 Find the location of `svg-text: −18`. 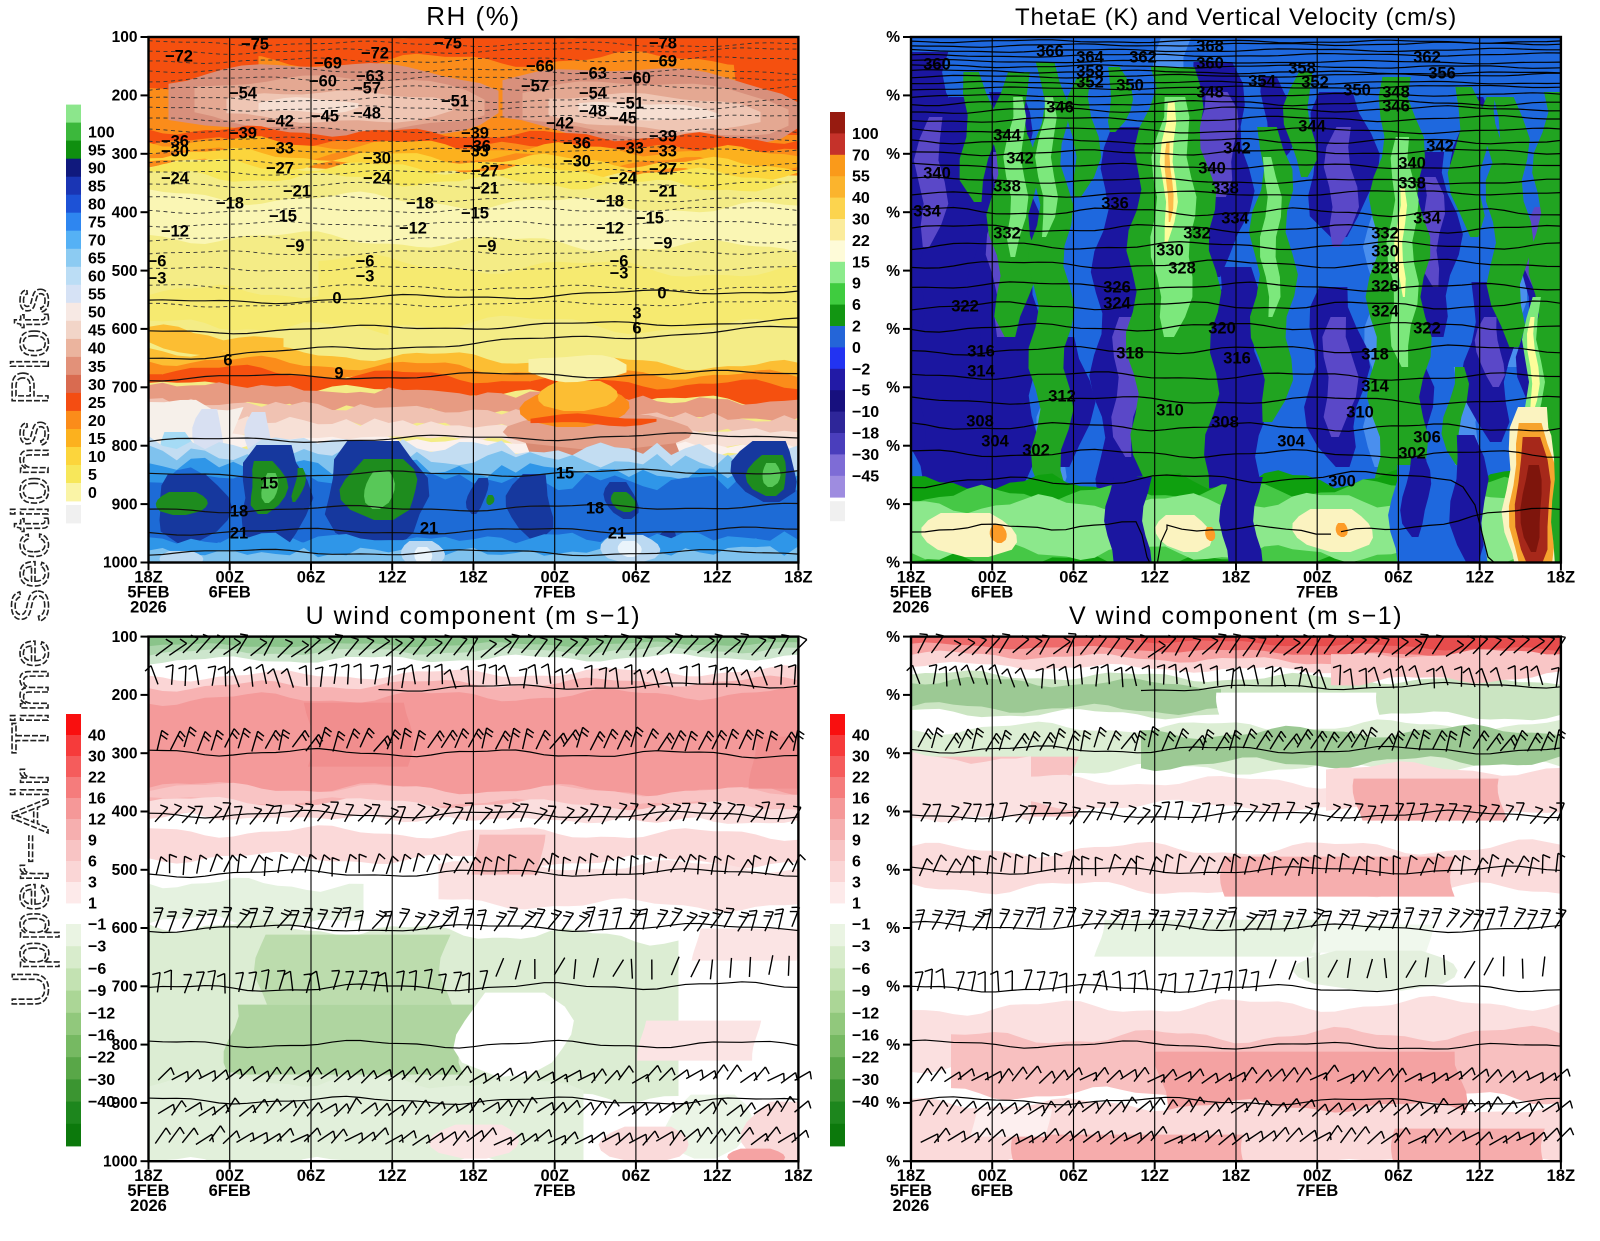

svg-text: −18 is located at coordinates (610, 202).